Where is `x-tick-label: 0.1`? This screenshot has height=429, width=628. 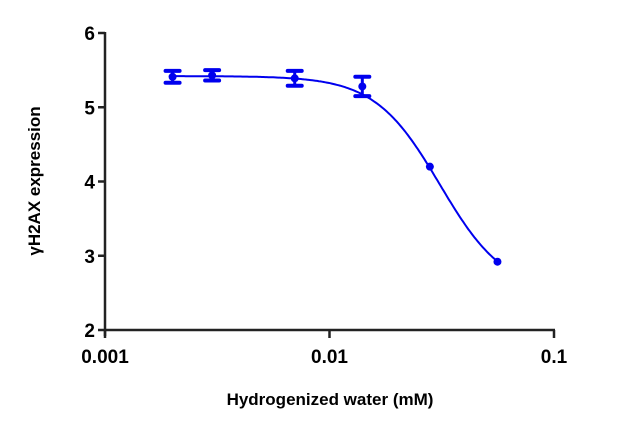
x-tick-label: 0.1 is located at coordinates (554, 357).